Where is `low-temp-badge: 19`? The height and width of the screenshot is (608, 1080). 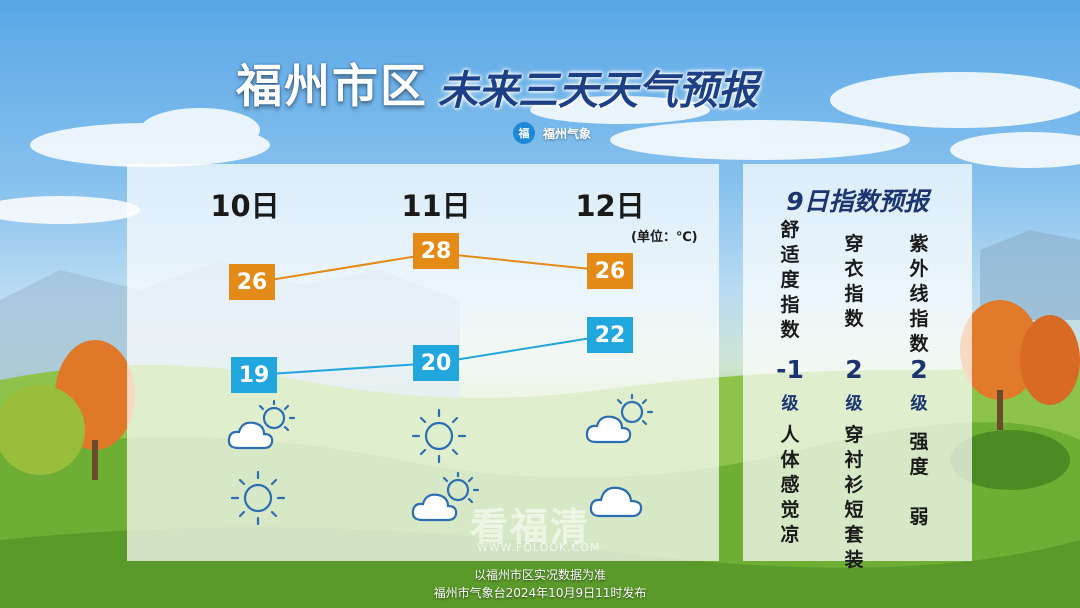 low-temp-badge: 19 is located at coordinates (254, 375).